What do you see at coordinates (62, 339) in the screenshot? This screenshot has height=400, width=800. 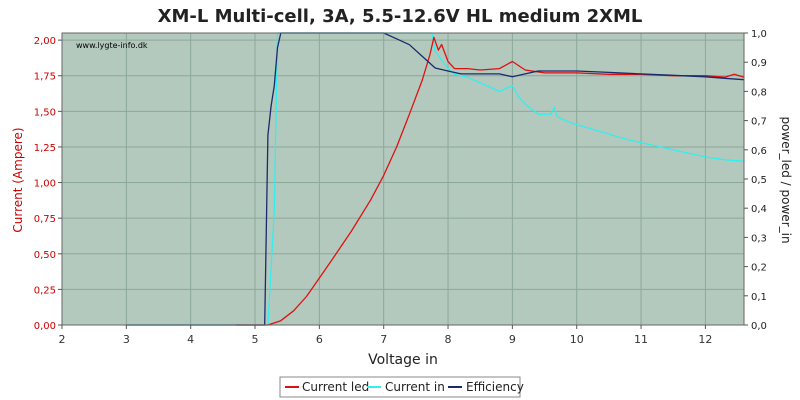 I see `x-tick-label: 2` at bounding box center [62, 339].